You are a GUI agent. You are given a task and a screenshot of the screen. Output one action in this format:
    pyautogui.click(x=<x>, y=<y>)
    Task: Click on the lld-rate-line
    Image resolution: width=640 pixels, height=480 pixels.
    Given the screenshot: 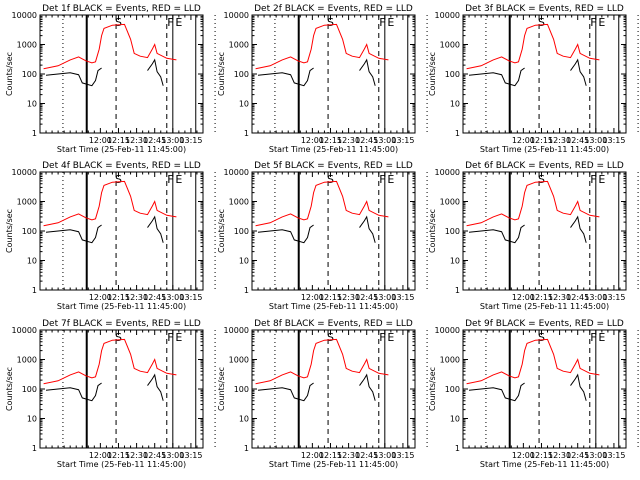 What is the action you would take?
    pyautogui.click(x=110, y=361)
    